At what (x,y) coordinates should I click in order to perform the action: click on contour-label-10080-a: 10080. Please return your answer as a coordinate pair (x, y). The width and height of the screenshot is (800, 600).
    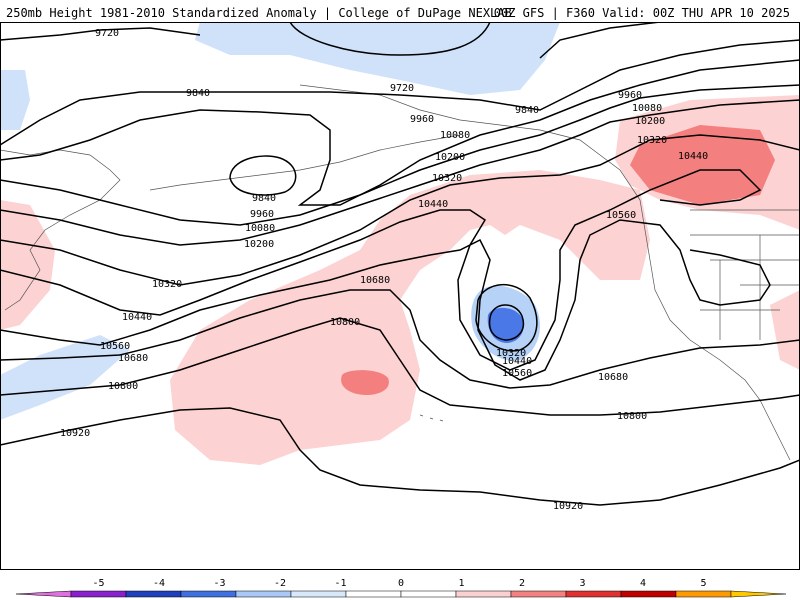
    Looking at the image, I should click on (455, 135).